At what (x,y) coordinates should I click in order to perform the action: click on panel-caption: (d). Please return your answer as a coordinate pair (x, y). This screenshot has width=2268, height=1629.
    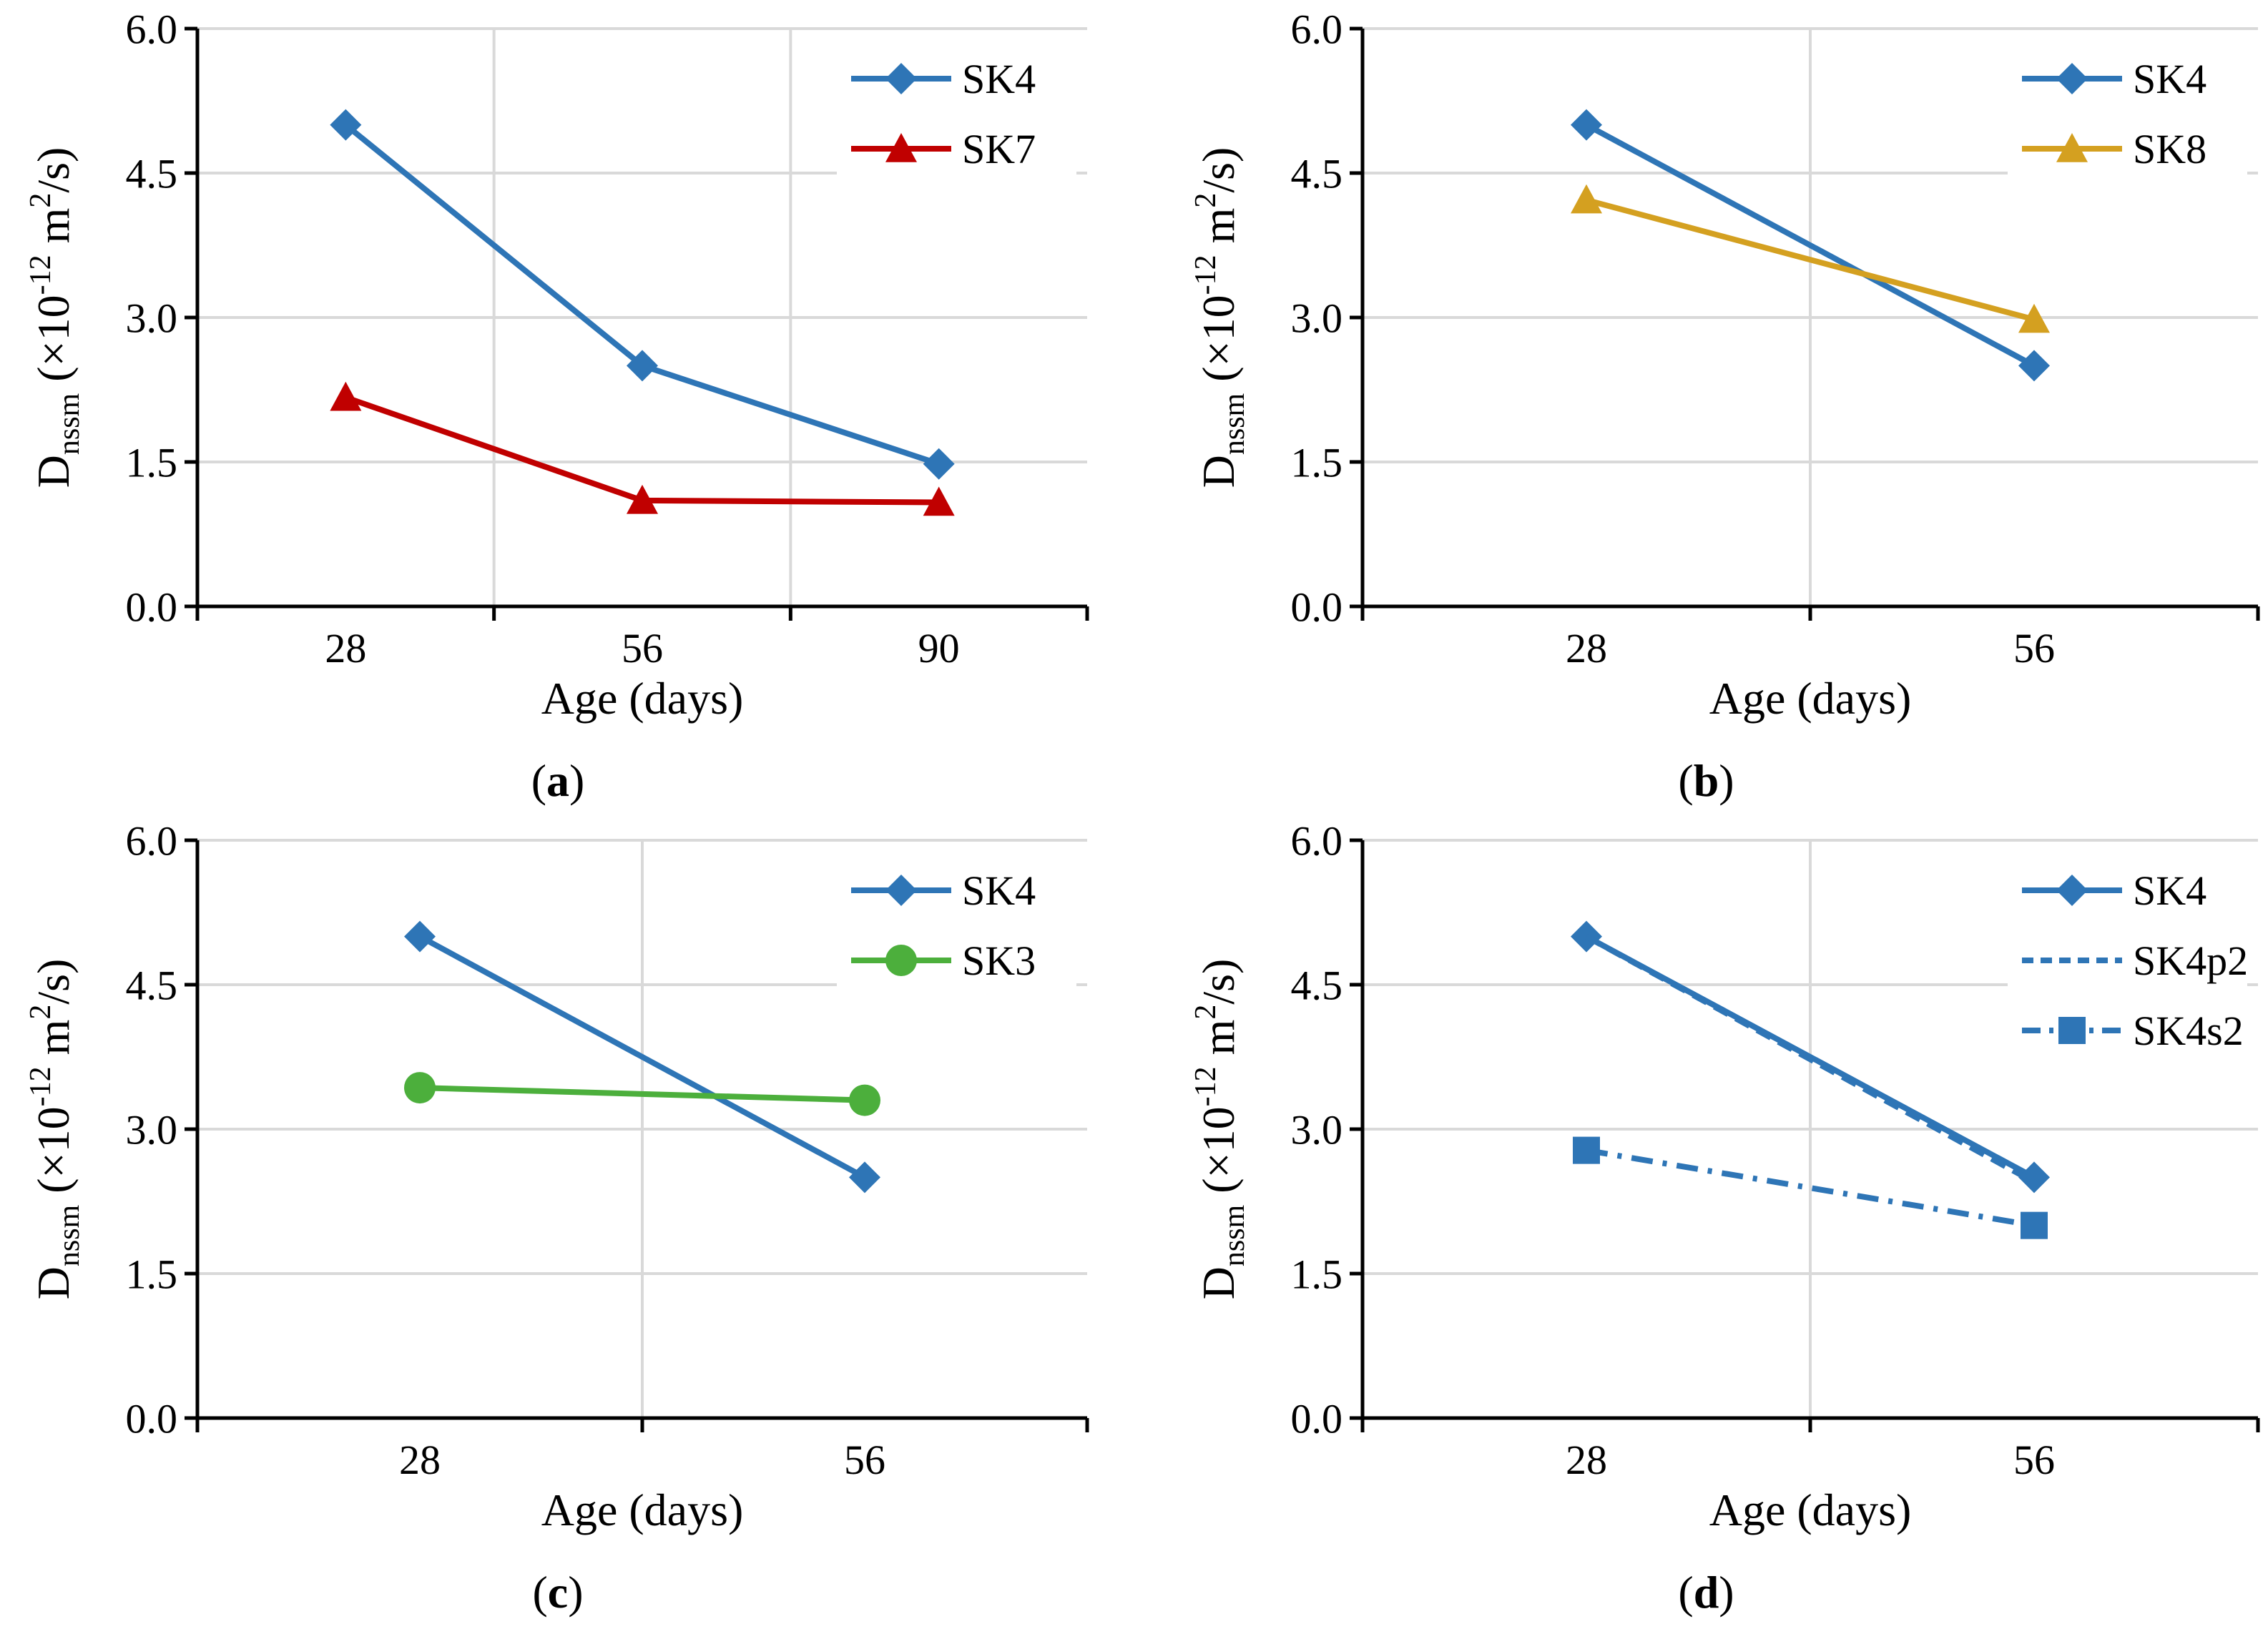
    Looking at the image, I should click on (1706, 1592).